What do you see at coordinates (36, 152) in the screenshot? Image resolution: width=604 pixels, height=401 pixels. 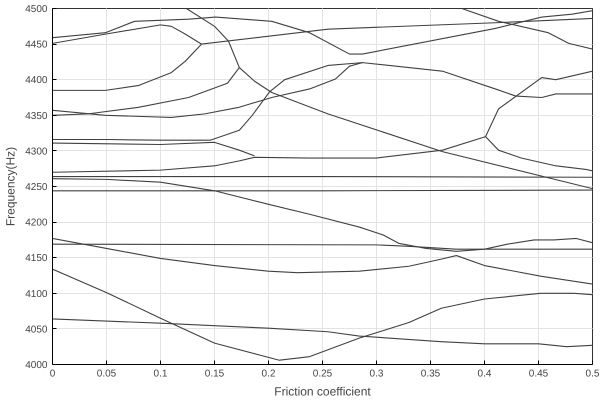 I see `y-tick-label: 4300` at bounding box center [36, 152].